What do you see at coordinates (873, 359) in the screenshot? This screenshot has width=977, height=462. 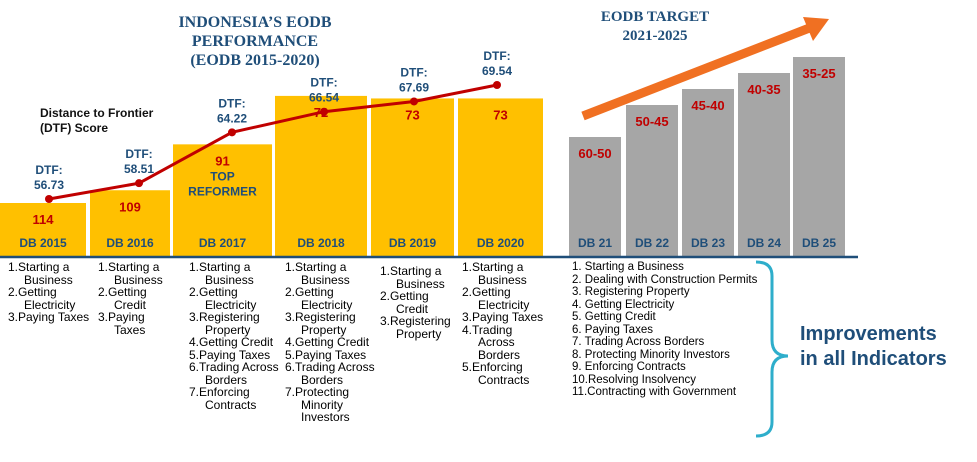 I see `improvements-line: in all Indicators` at bounding box center [873, 359].